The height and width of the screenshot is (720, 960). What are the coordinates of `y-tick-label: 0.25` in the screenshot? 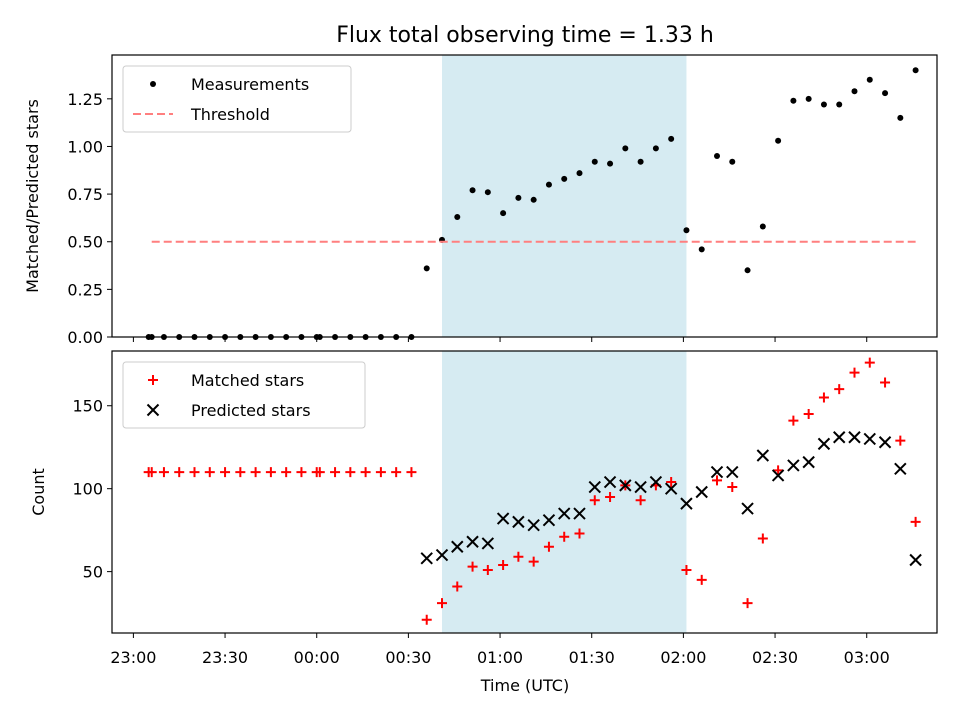 It's located at (85, 289).